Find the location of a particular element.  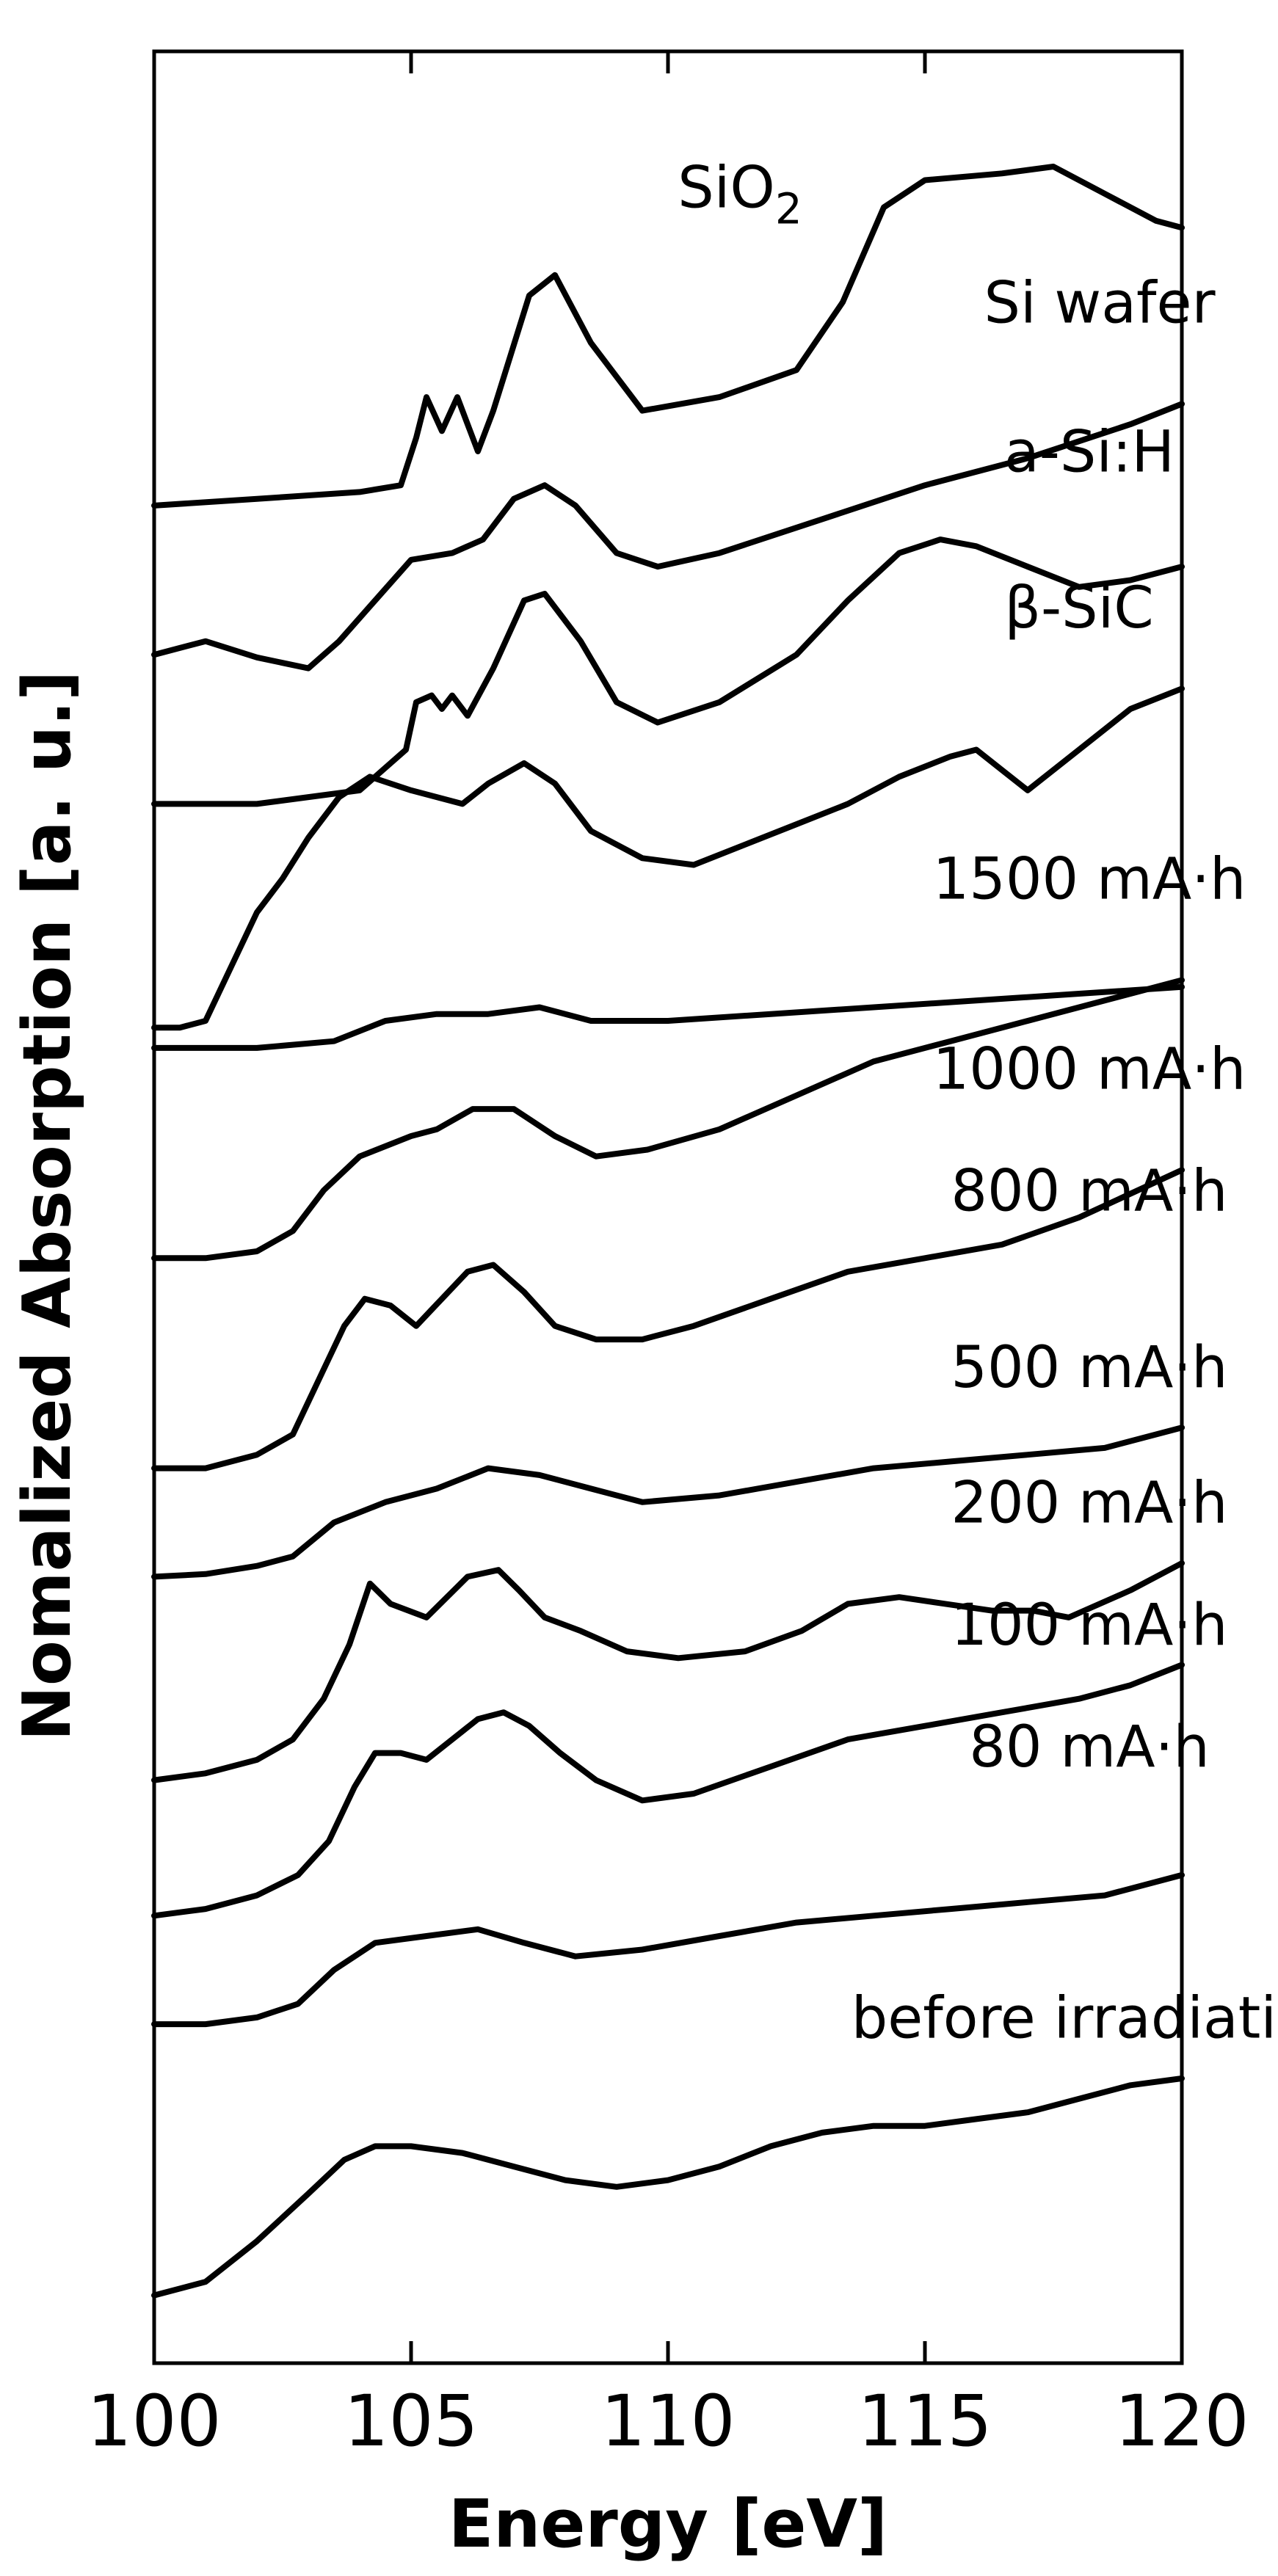

x-tick-label-115: 115 is located at coordinates (924, 2421).